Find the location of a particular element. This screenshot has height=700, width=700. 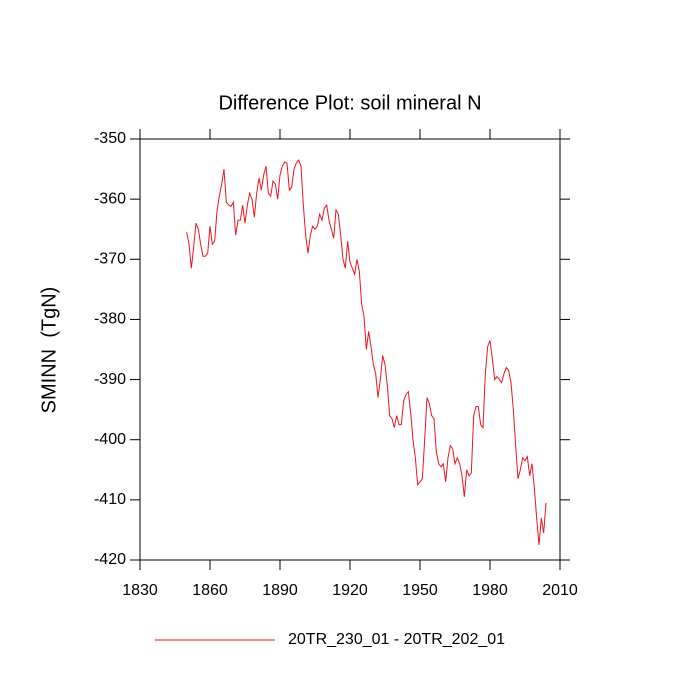

x-tick-label: 1890 is located at coordinates (280, 590).